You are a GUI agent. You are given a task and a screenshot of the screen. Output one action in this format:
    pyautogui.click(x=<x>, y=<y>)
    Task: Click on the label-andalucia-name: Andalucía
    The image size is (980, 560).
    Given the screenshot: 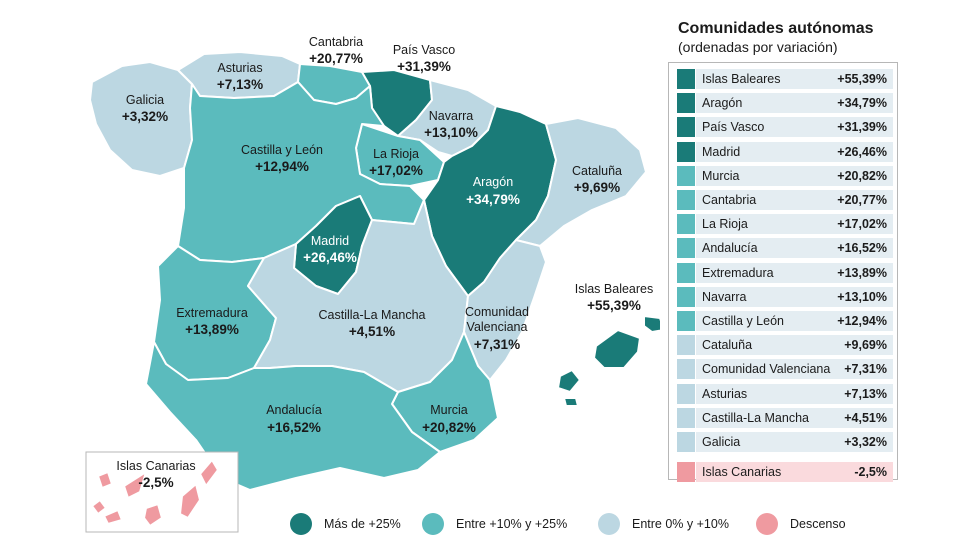 What is the action you would take?
    pyautogui.click(x=294, y=410)
    